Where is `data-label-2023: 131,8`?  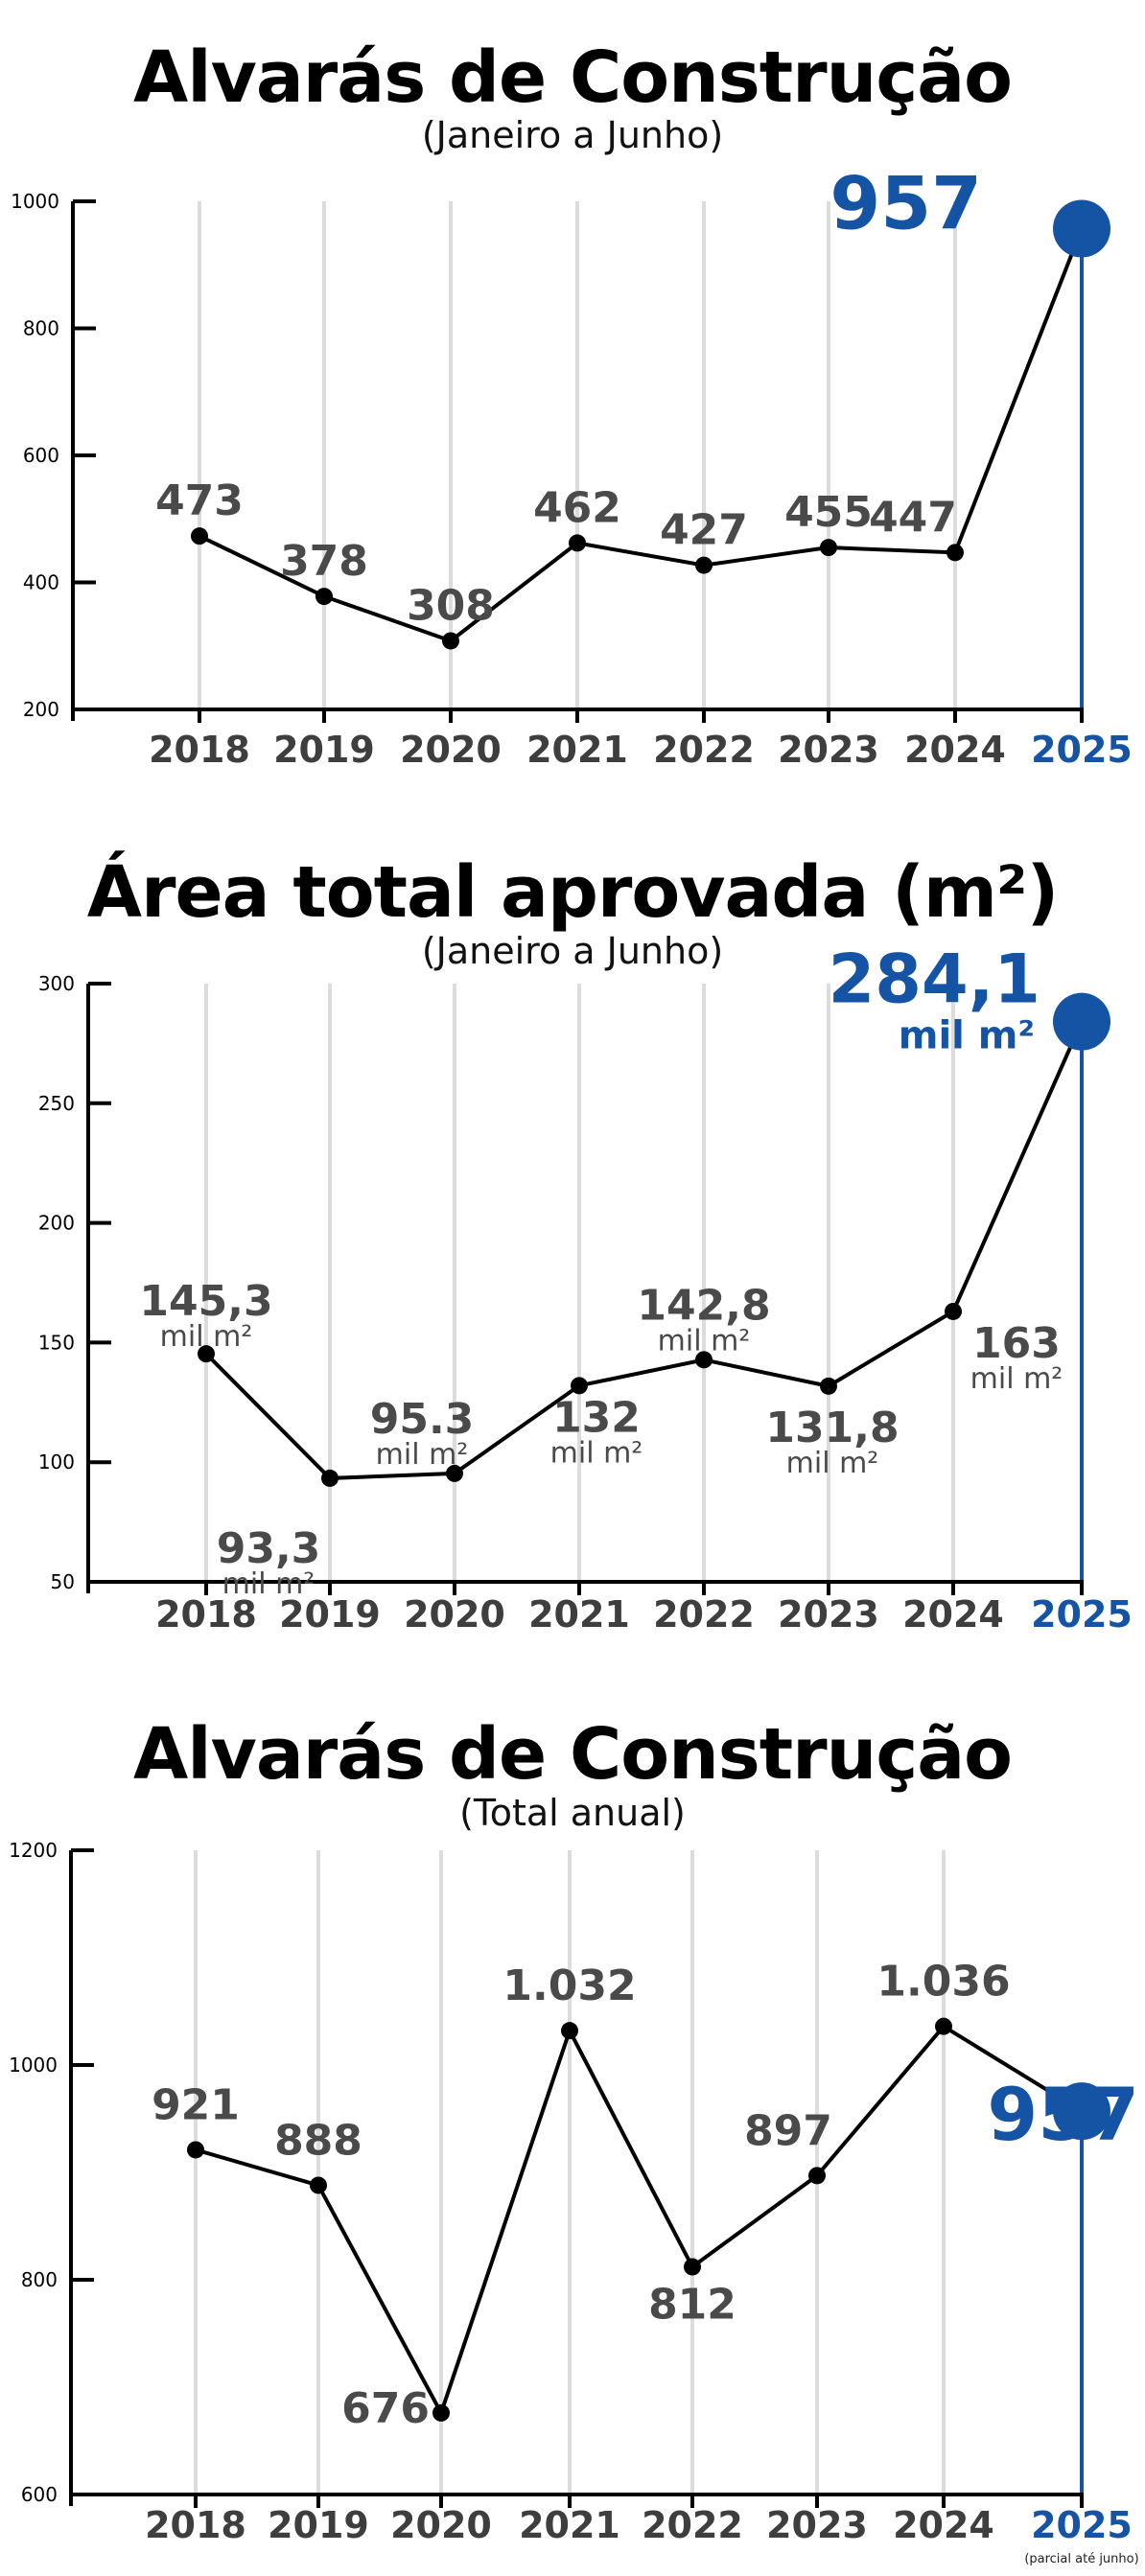
data-label-2023: 131,8 is located at coordinates (832, 1428).